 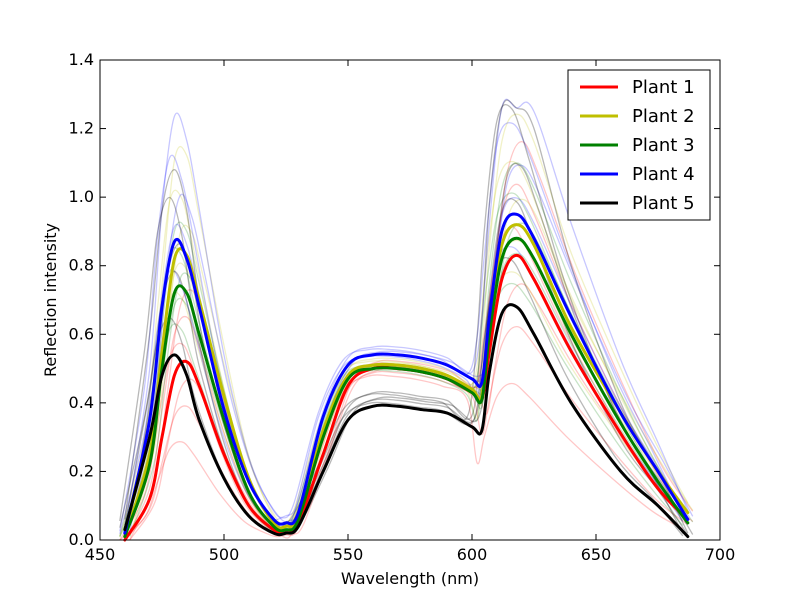 I want to click on legend-label: Plant 4, so click(x=663, y=174).